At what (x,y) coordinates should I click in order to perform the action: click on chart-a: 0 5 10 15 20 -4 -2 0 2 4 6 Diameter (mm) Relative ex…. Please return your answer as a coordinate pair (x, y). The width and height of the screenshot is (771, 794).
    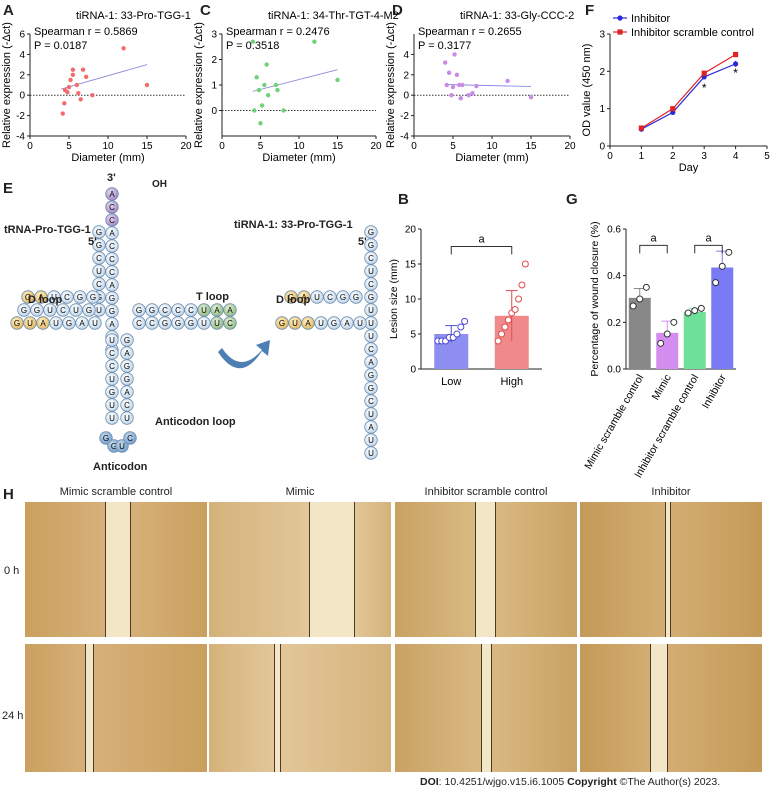
    Looking at the image, I should click on (96, 87).